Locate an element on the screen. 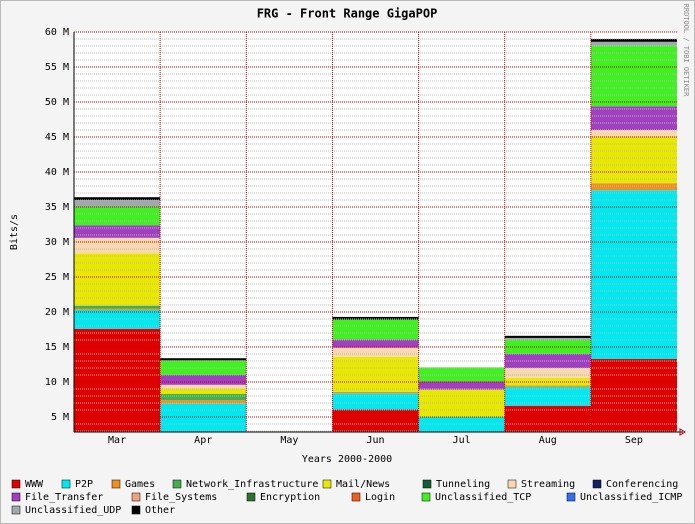 The height and width of the screenshot is (524, 695). legend-label: Other is located at coordinates (160, 510).